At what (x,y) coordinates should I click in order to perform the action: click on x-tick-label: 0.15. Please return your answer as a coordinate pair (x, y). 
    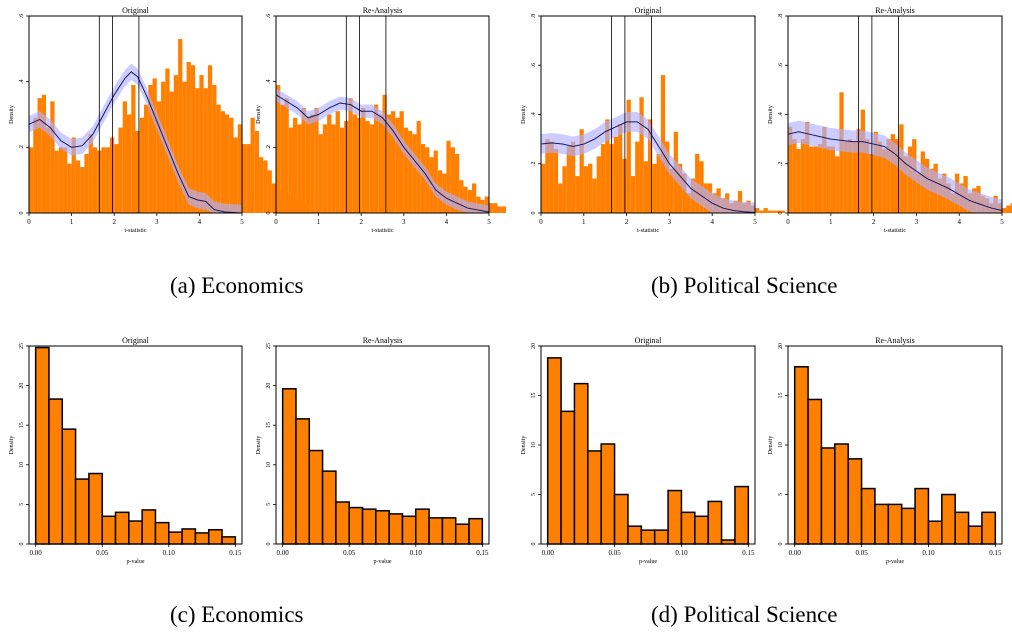
    Looking at the image, I should click on (235, 553).